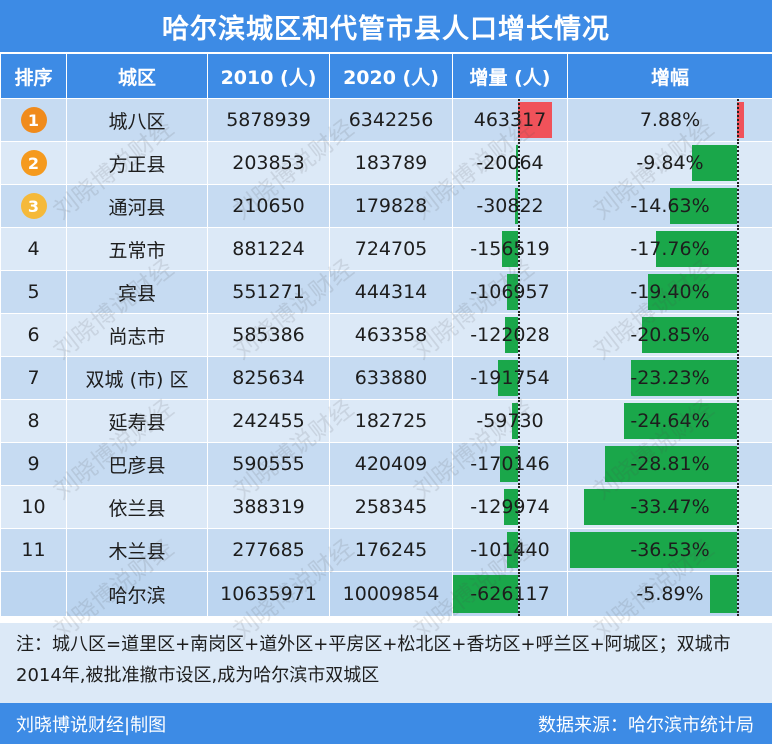 Image resolution: width=772 pixels, height=744 pixels. I want to click on pct-cell: -19.40%, so click(669, 292).